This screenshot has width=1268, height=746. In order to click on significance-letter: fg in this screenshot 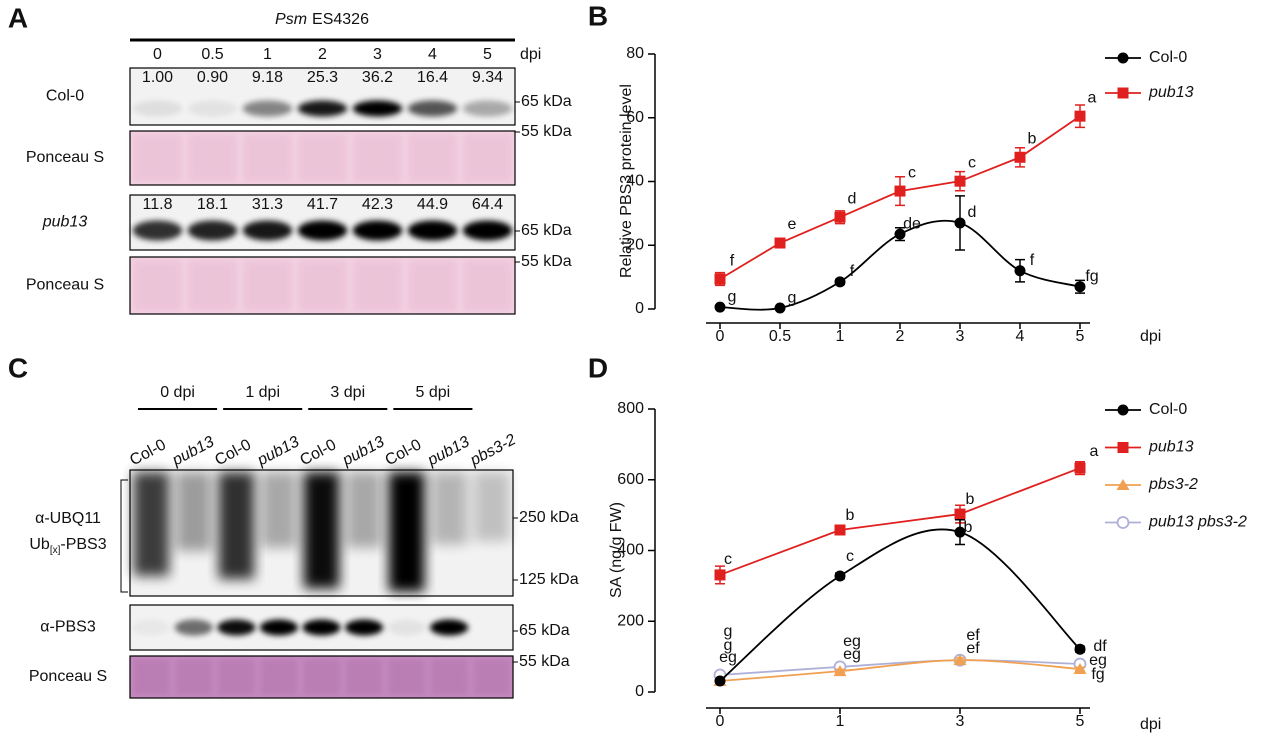, I will do `click(1097, 674)`.